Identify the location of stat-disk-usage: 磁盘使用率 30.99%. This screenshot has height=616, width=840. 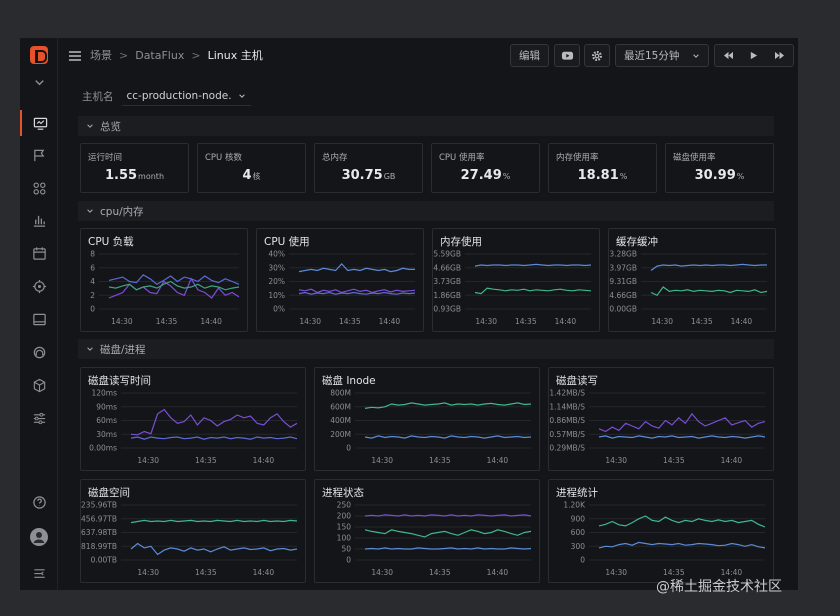
(719, 168).